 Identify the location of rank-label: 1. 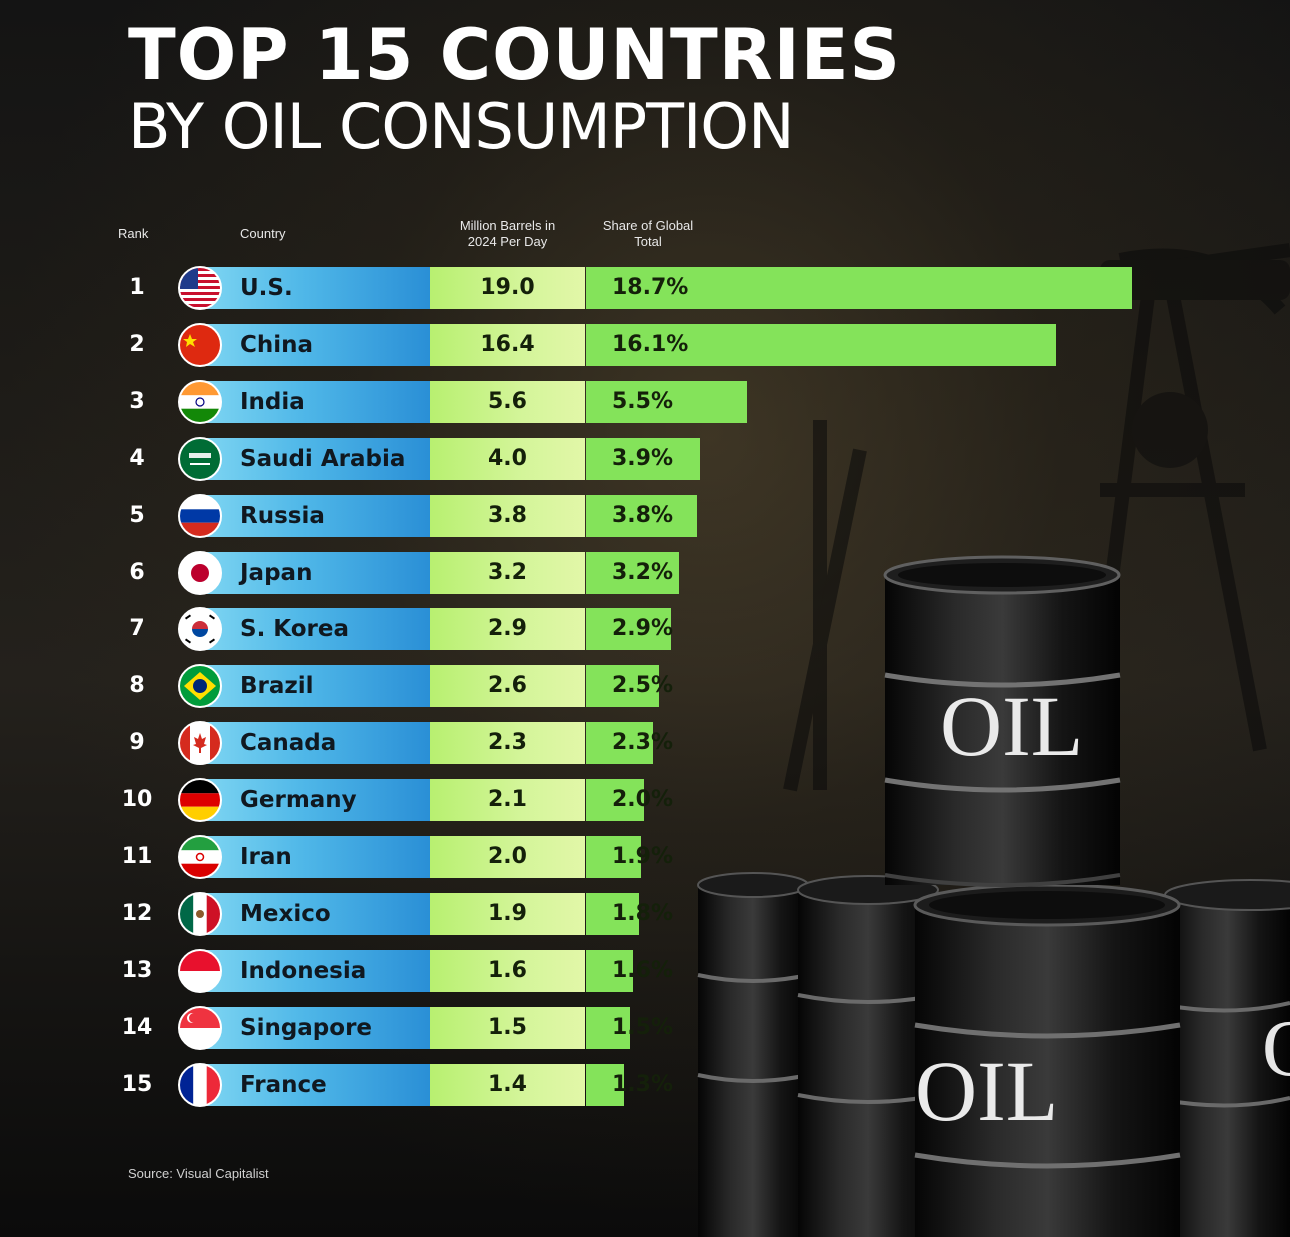
(137, 287).